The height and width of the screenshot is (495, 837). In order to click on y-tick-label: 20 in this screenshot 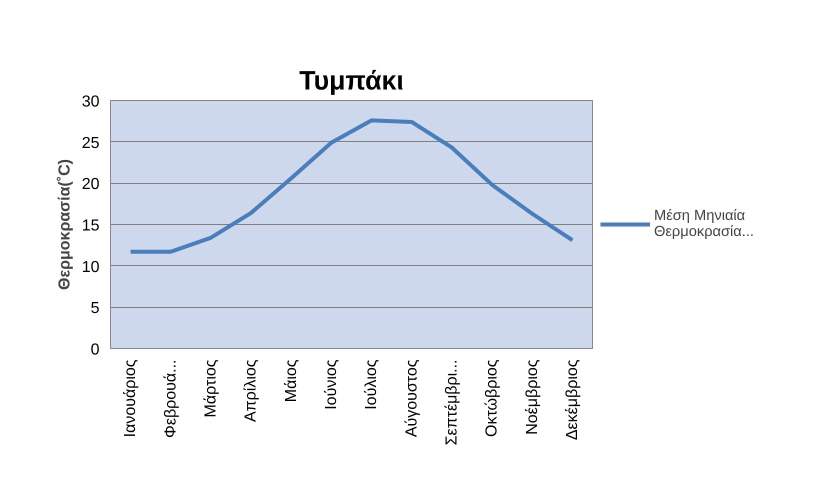, I will do `click(91, 185)`.